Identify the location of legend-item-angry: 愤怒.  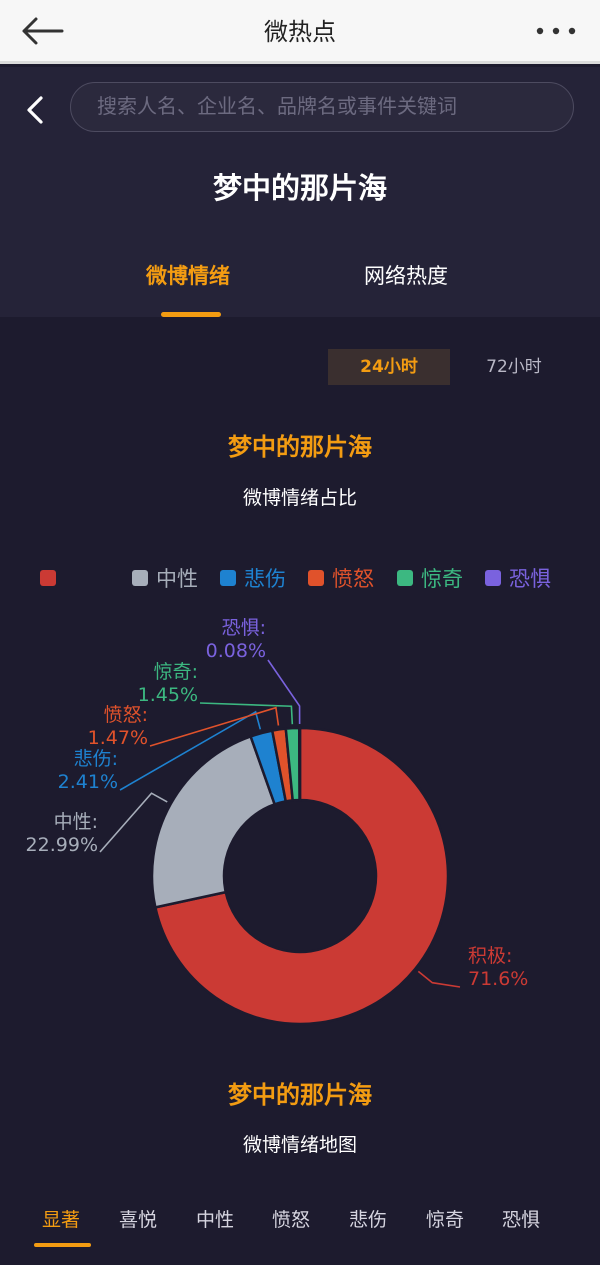
(341, 578).